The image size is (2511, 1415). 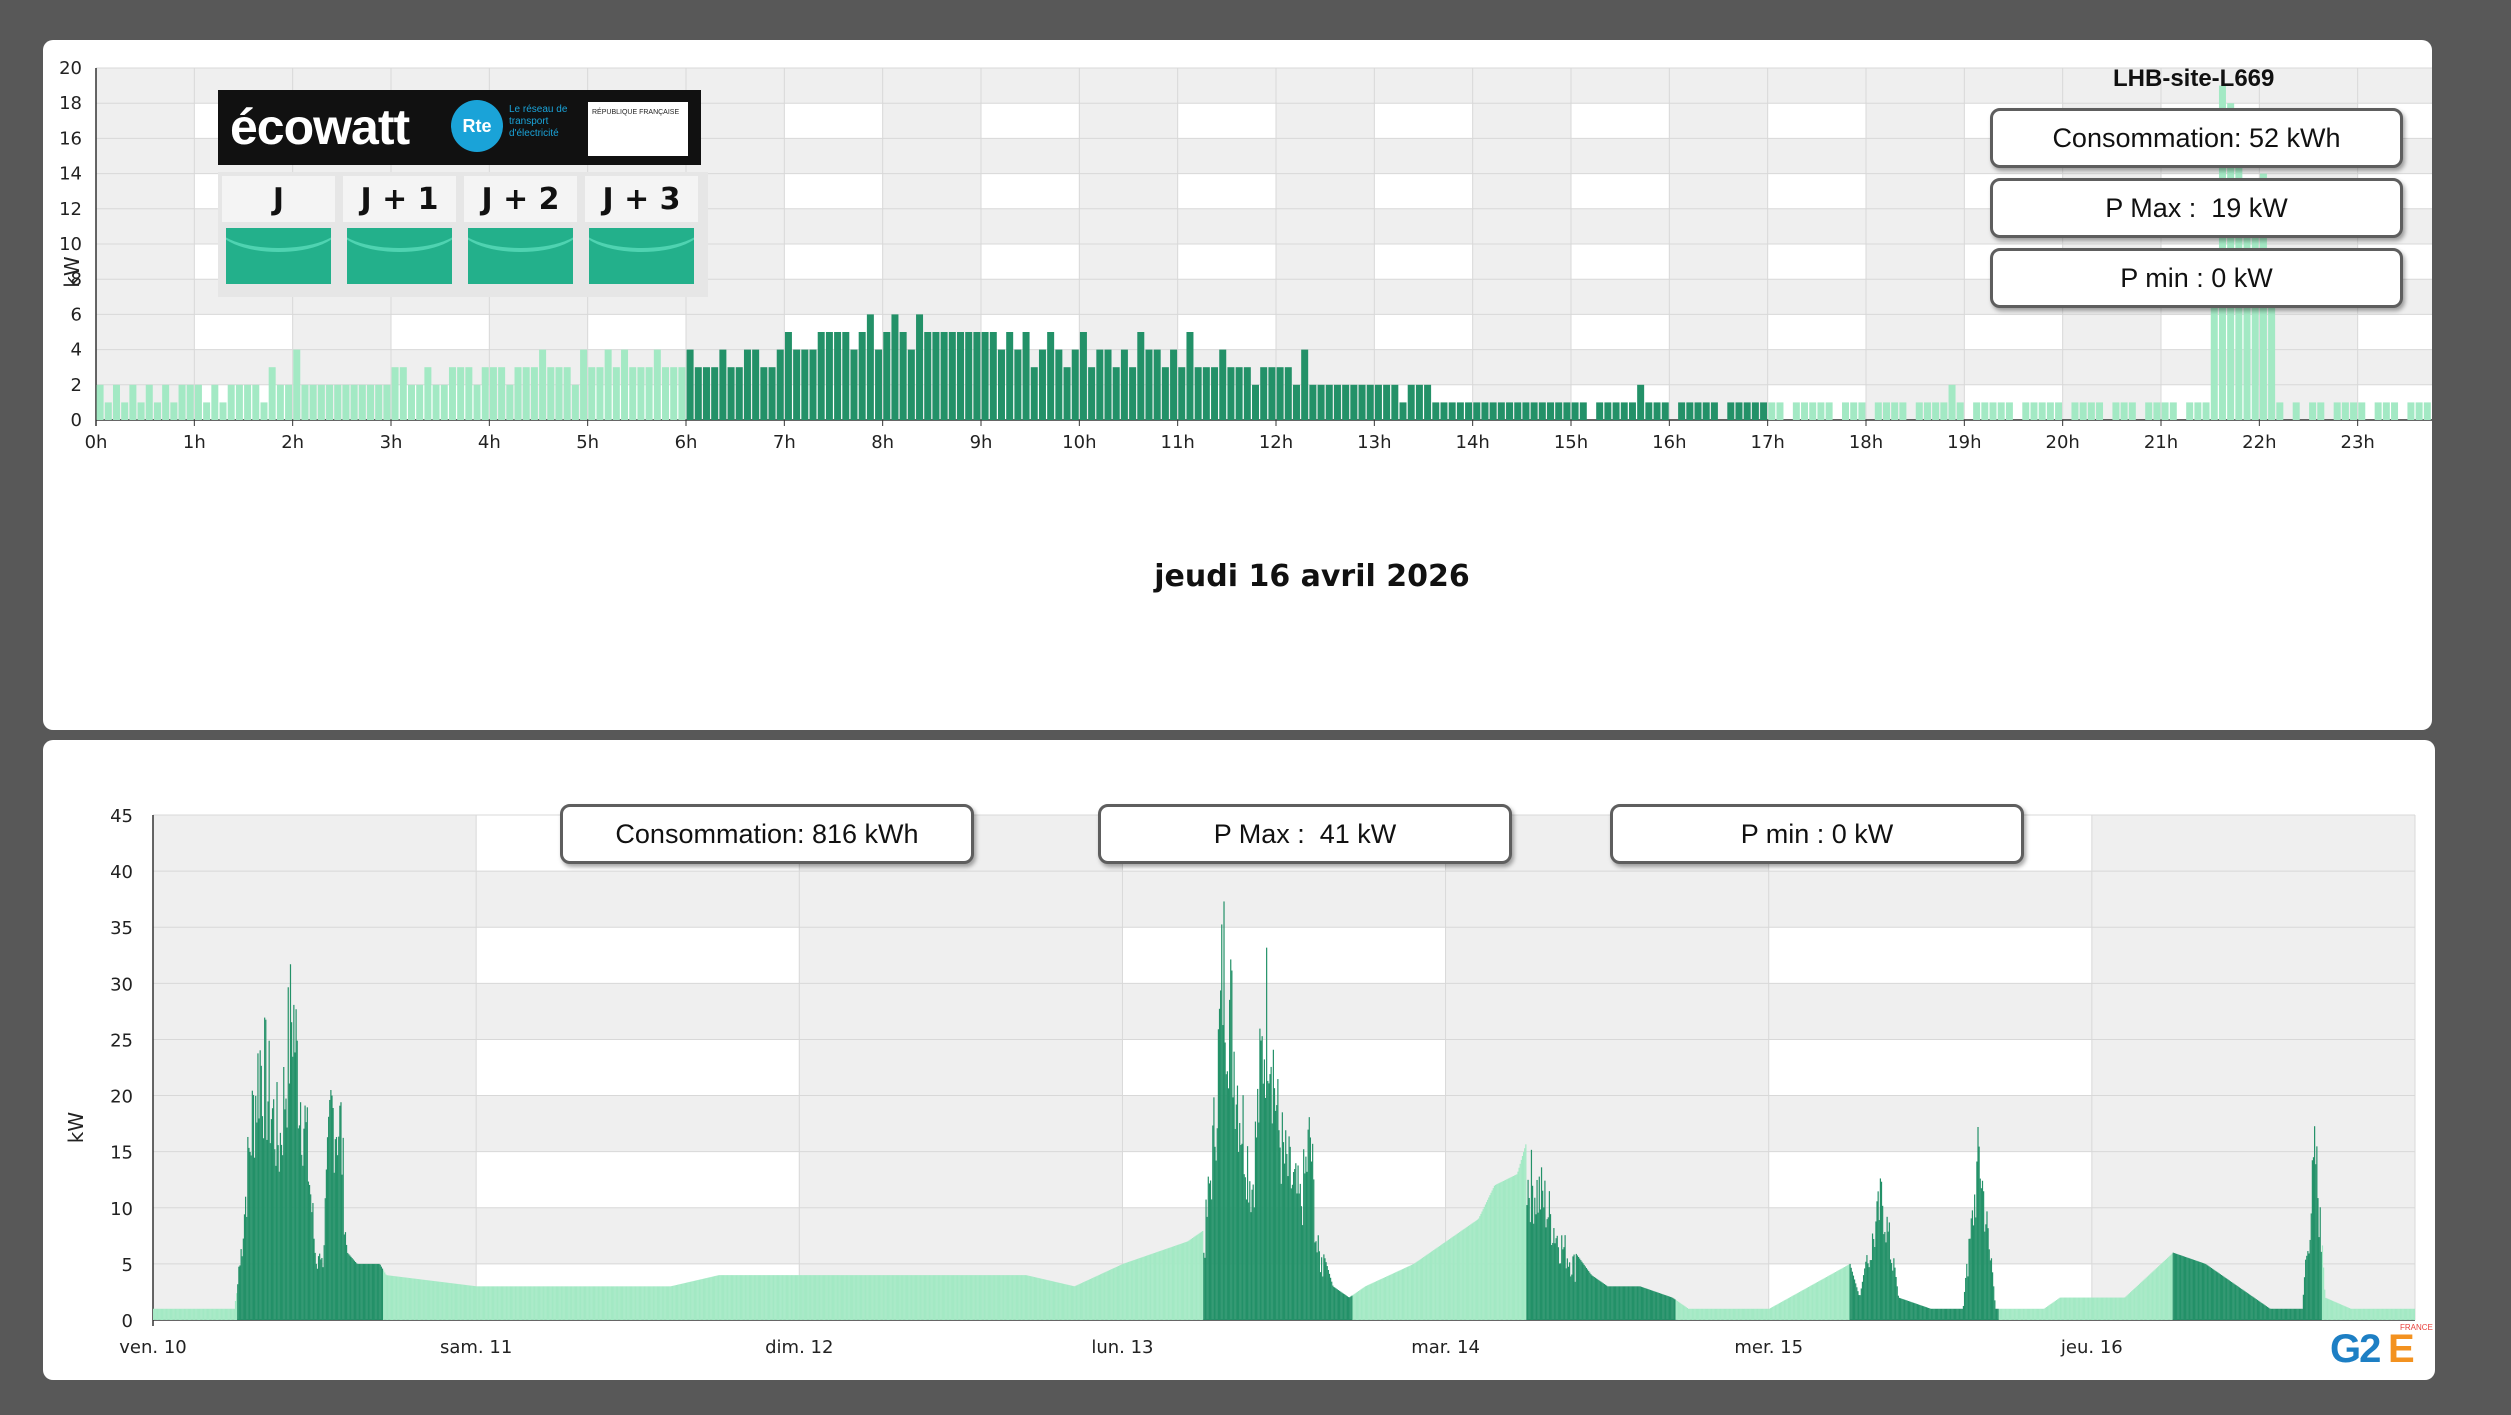 I want to click on x-tick-label: 1h, so click(x=194, y=442).